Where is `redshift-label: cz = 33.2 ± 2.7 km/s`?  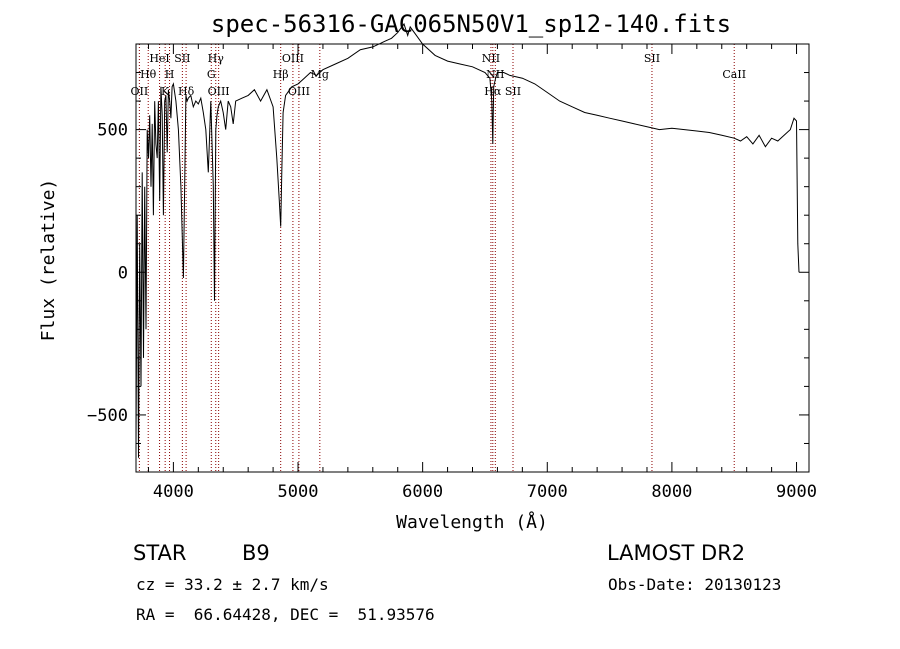 redshift-label: cz = 33.2 ± 2.7 km/s is located at coordinates (232, 584).